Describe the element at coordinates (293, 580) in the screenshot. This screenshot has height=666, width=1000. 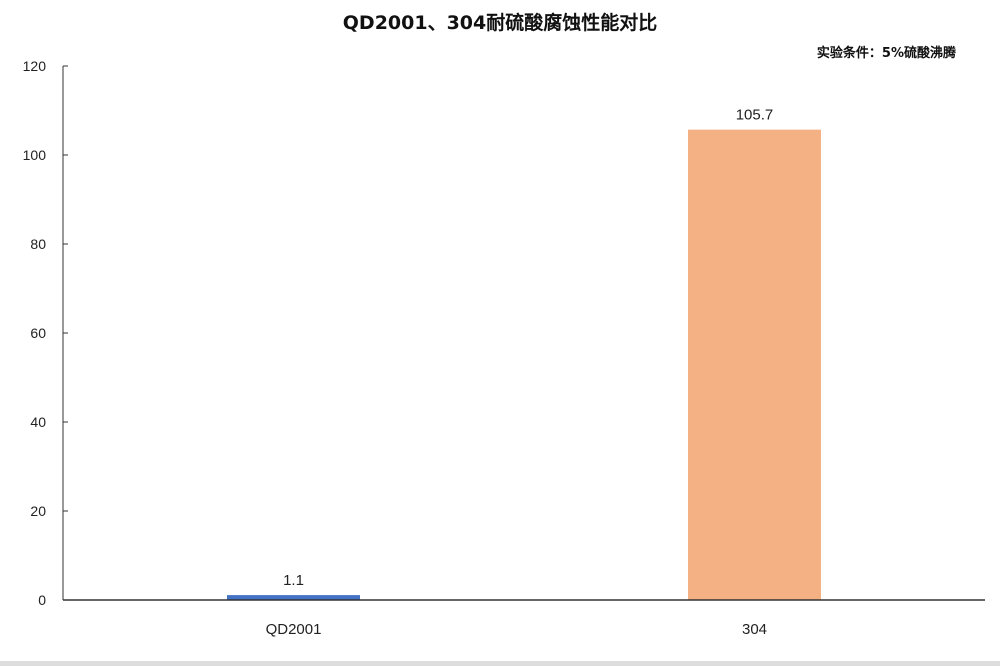
I see `data-label: 1.1` at that location.